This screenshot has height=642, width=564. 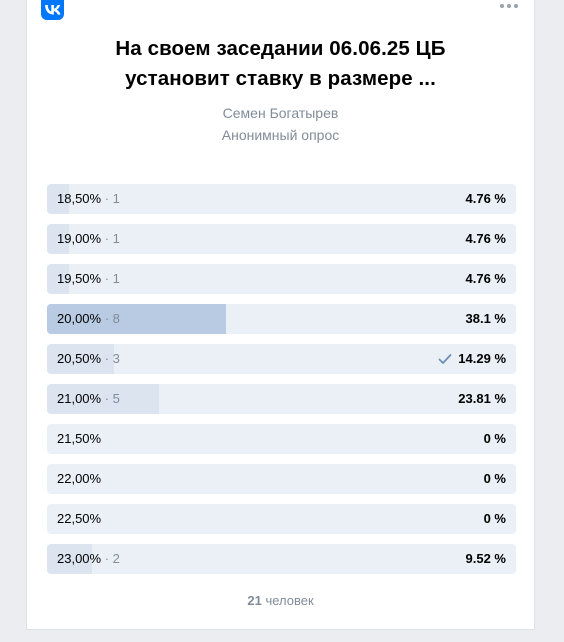 What do you see at coordinates (281, 479) in the screenshot?
I see `poll-option: 22,00% 0 %` at bounding box center [281, 479].